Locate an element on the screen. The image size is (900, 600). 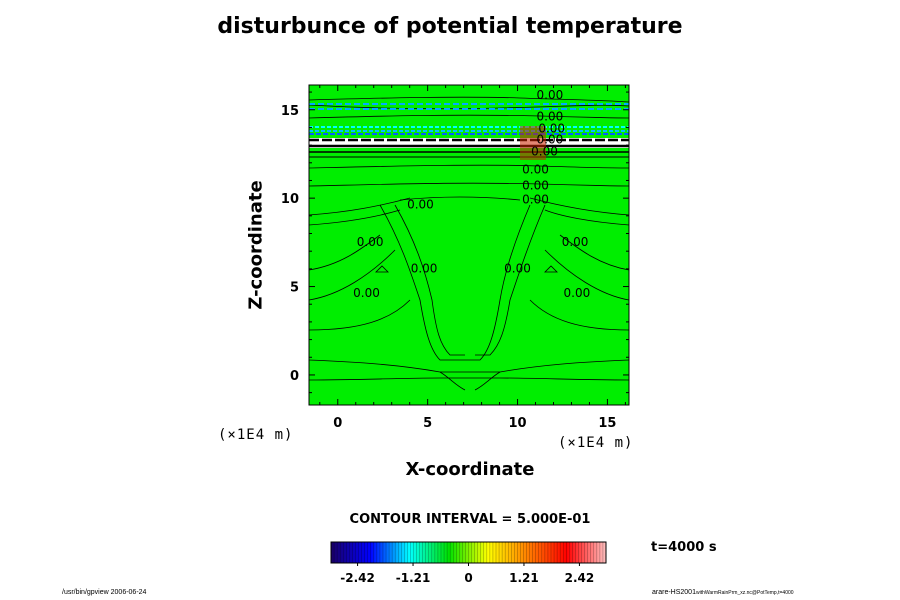
colorbar-tick-label: 2.42 is located at coordinates (580, 578).